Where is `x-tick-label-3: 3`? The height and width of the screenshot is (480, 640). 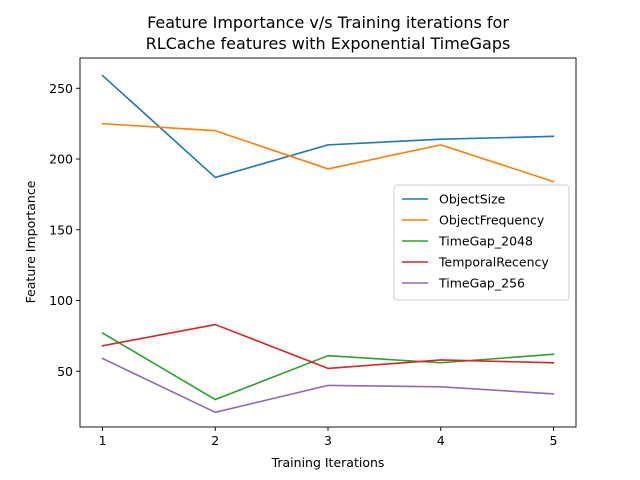
x-tick-label-3: 3 is located at coordinates (328, 440).